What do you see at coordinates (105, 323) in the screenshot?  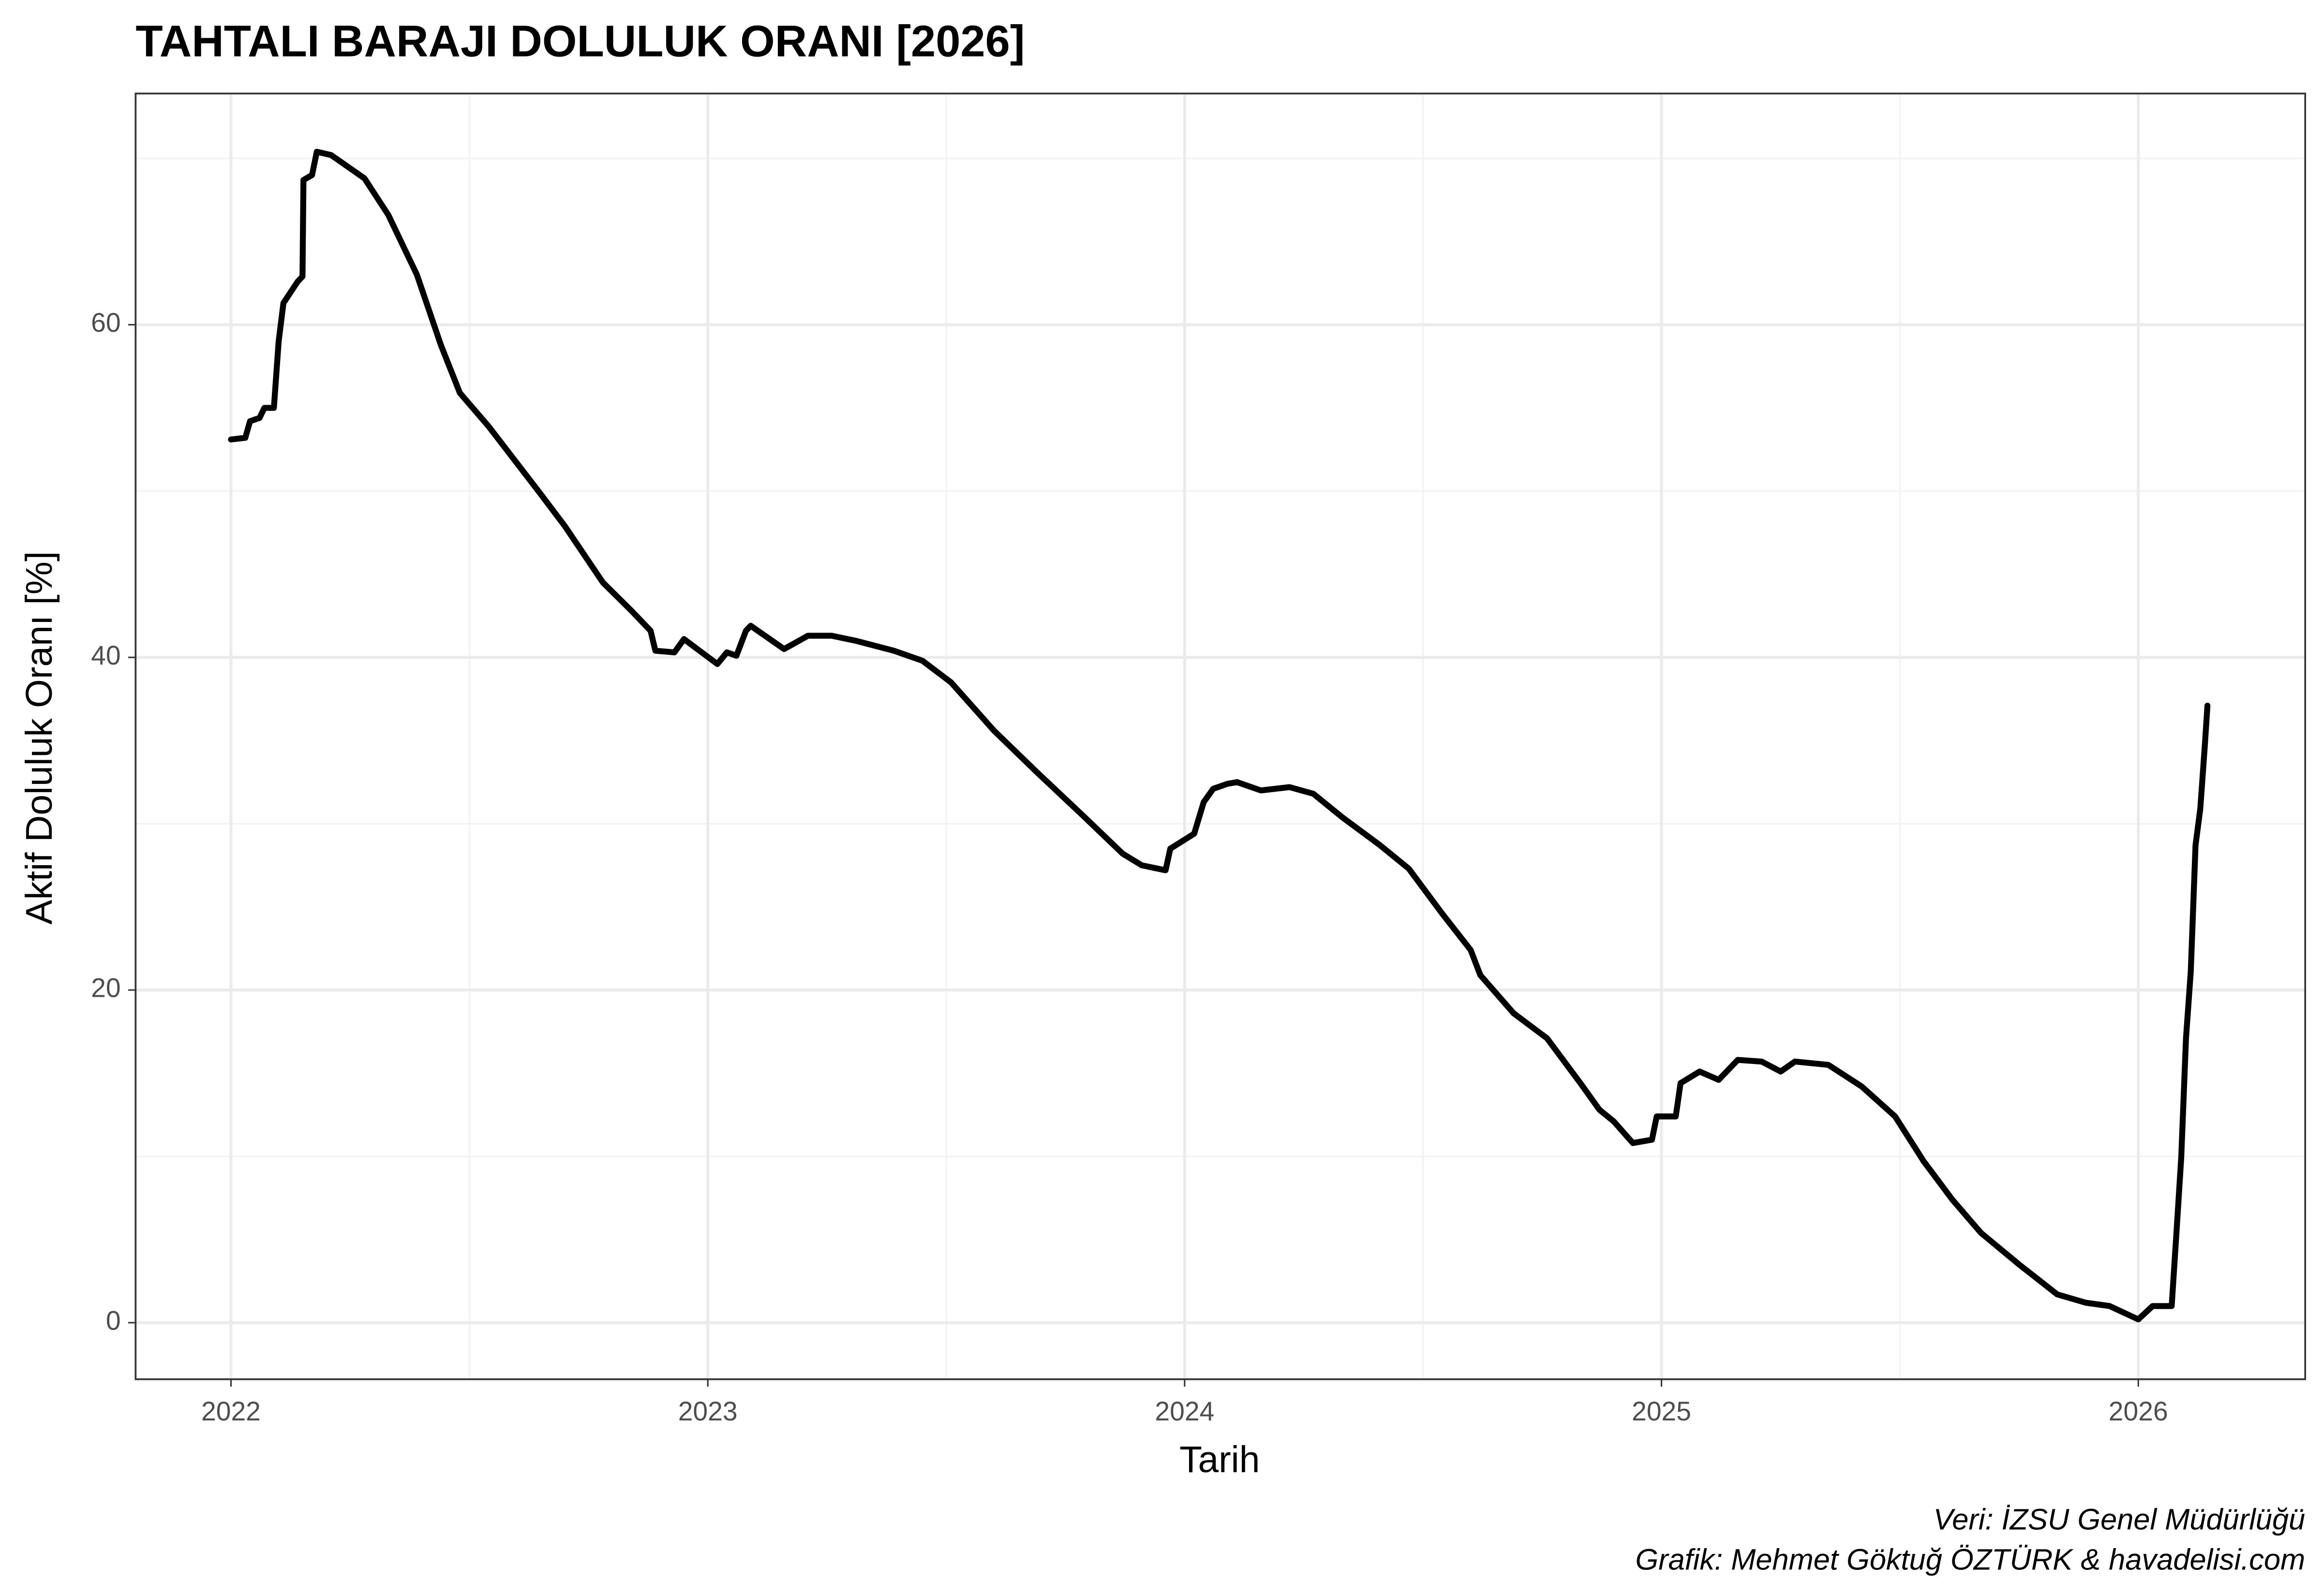 I see `y-tick-label: 60` at bounding box center [105, 323].